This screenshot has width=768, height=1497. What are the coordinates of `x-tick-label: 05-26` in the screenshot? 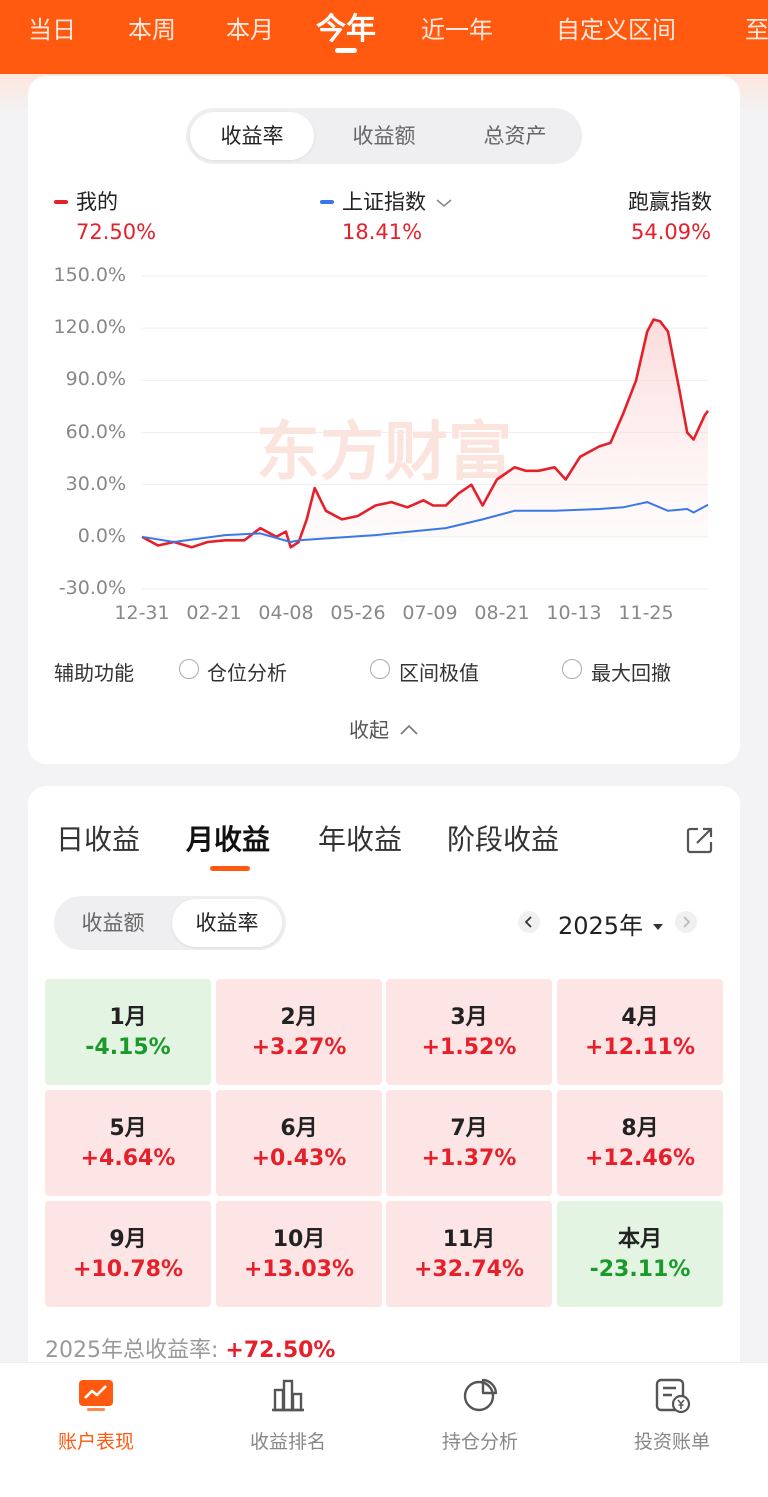 It's located at (358, 613).